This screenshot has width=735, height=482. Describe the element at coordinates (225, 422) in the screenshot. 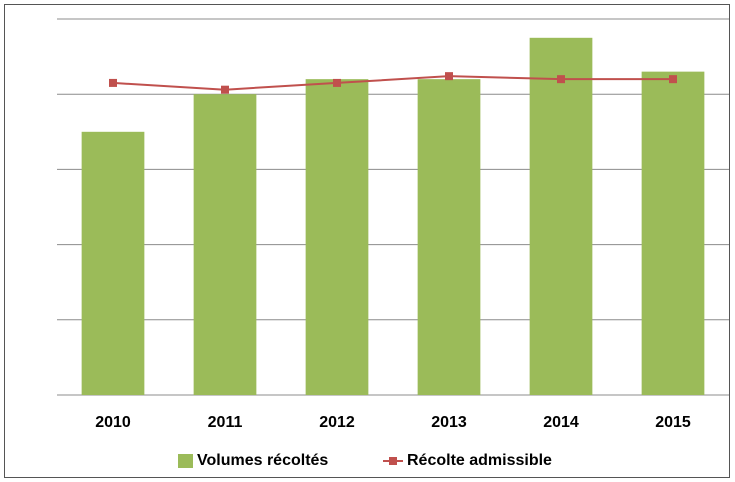

I see `x-tick-label: 2011` at that location.